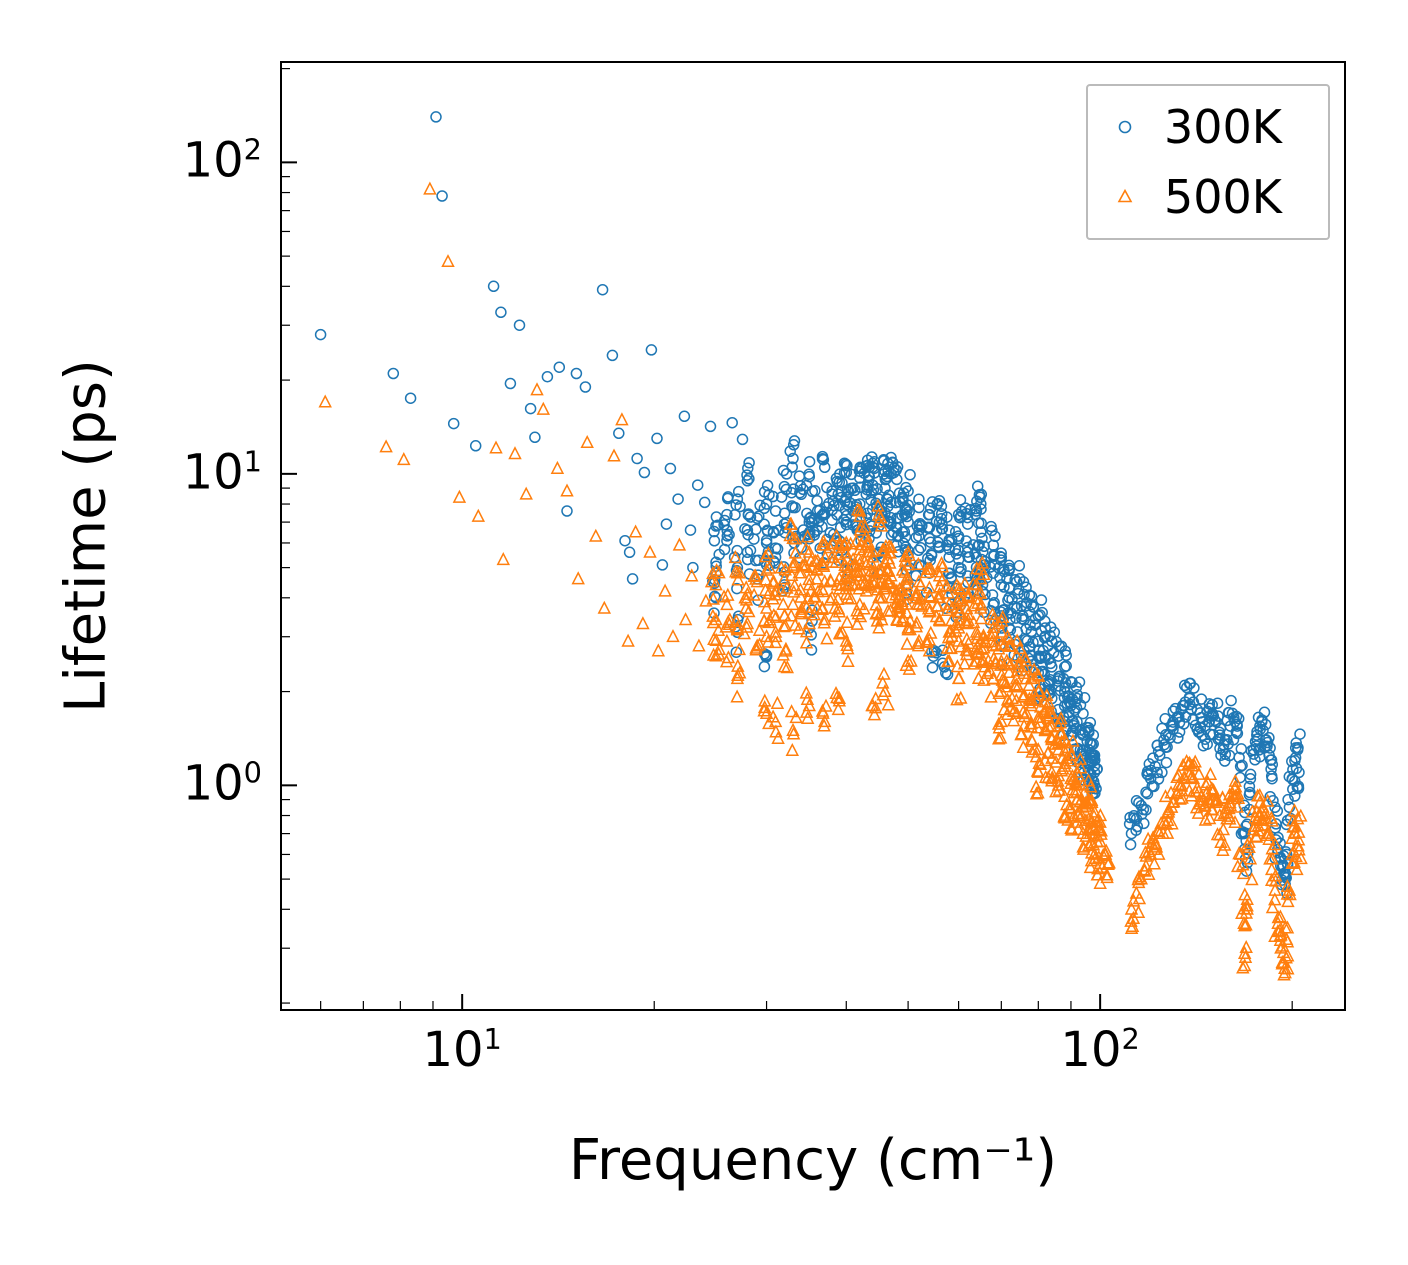  What do you see at coordinates (166, 472) in the screenshot?
I see `y-tick-label-10: 101` at bounding box center [166, 472].